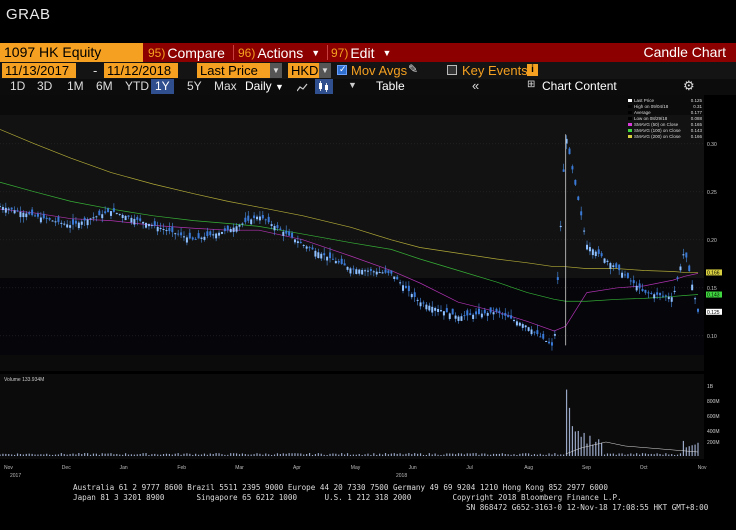 The height and width of the screenshot is (530, 736). Describe the element at coordinates (141, 70) in the screenshot. I see `end-date-field: 11/12/2018` at that location.